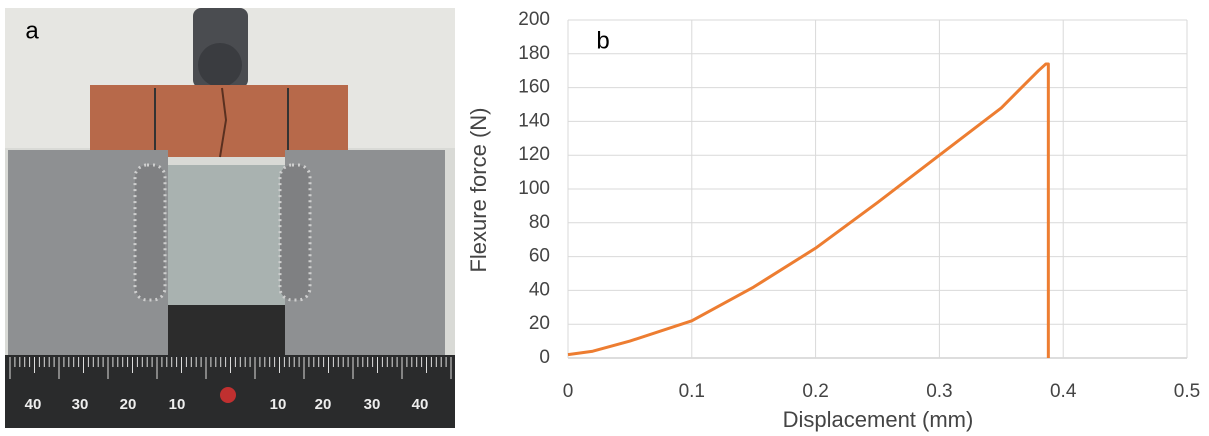 The image size is (1209, 436). I want to click on panel-label: a, so click(32, 30).